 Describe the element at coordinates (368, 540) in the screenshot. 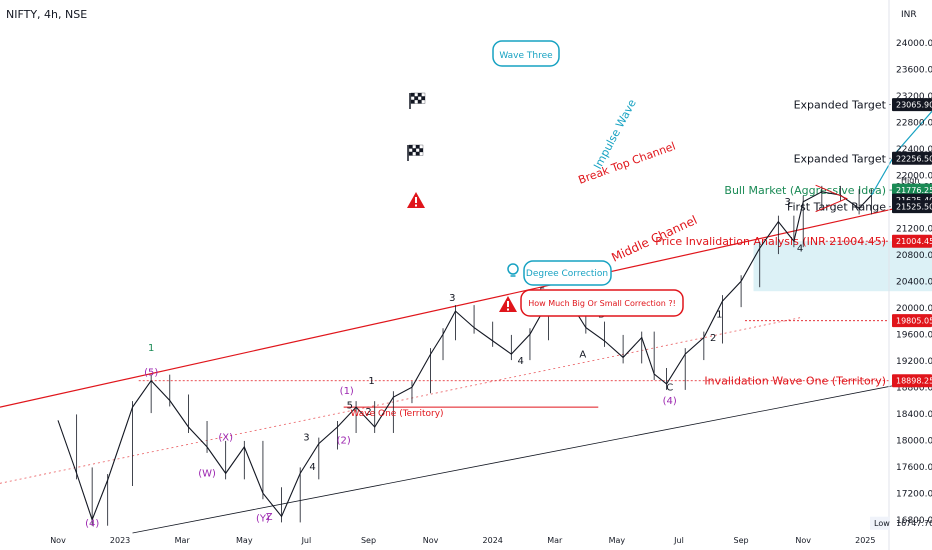

I see `time-tick-label-5: Sep` at that location.